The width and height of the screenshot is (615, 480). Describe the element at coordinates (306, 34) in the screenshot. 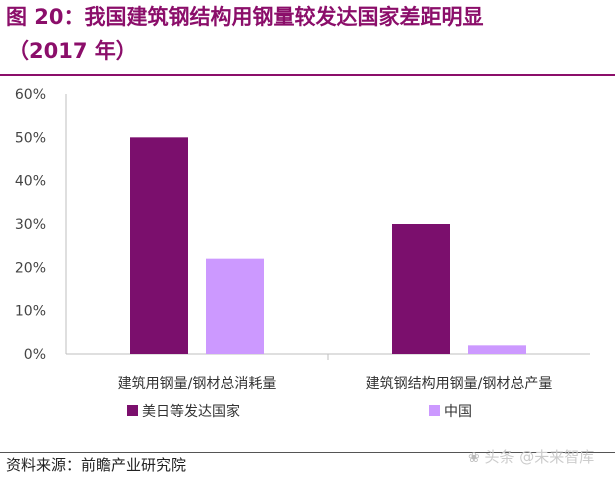

I see `figure-title: 图 20：我国建筑钢结构用钢量较发达国家差距明显 （2017 年）` at that location.